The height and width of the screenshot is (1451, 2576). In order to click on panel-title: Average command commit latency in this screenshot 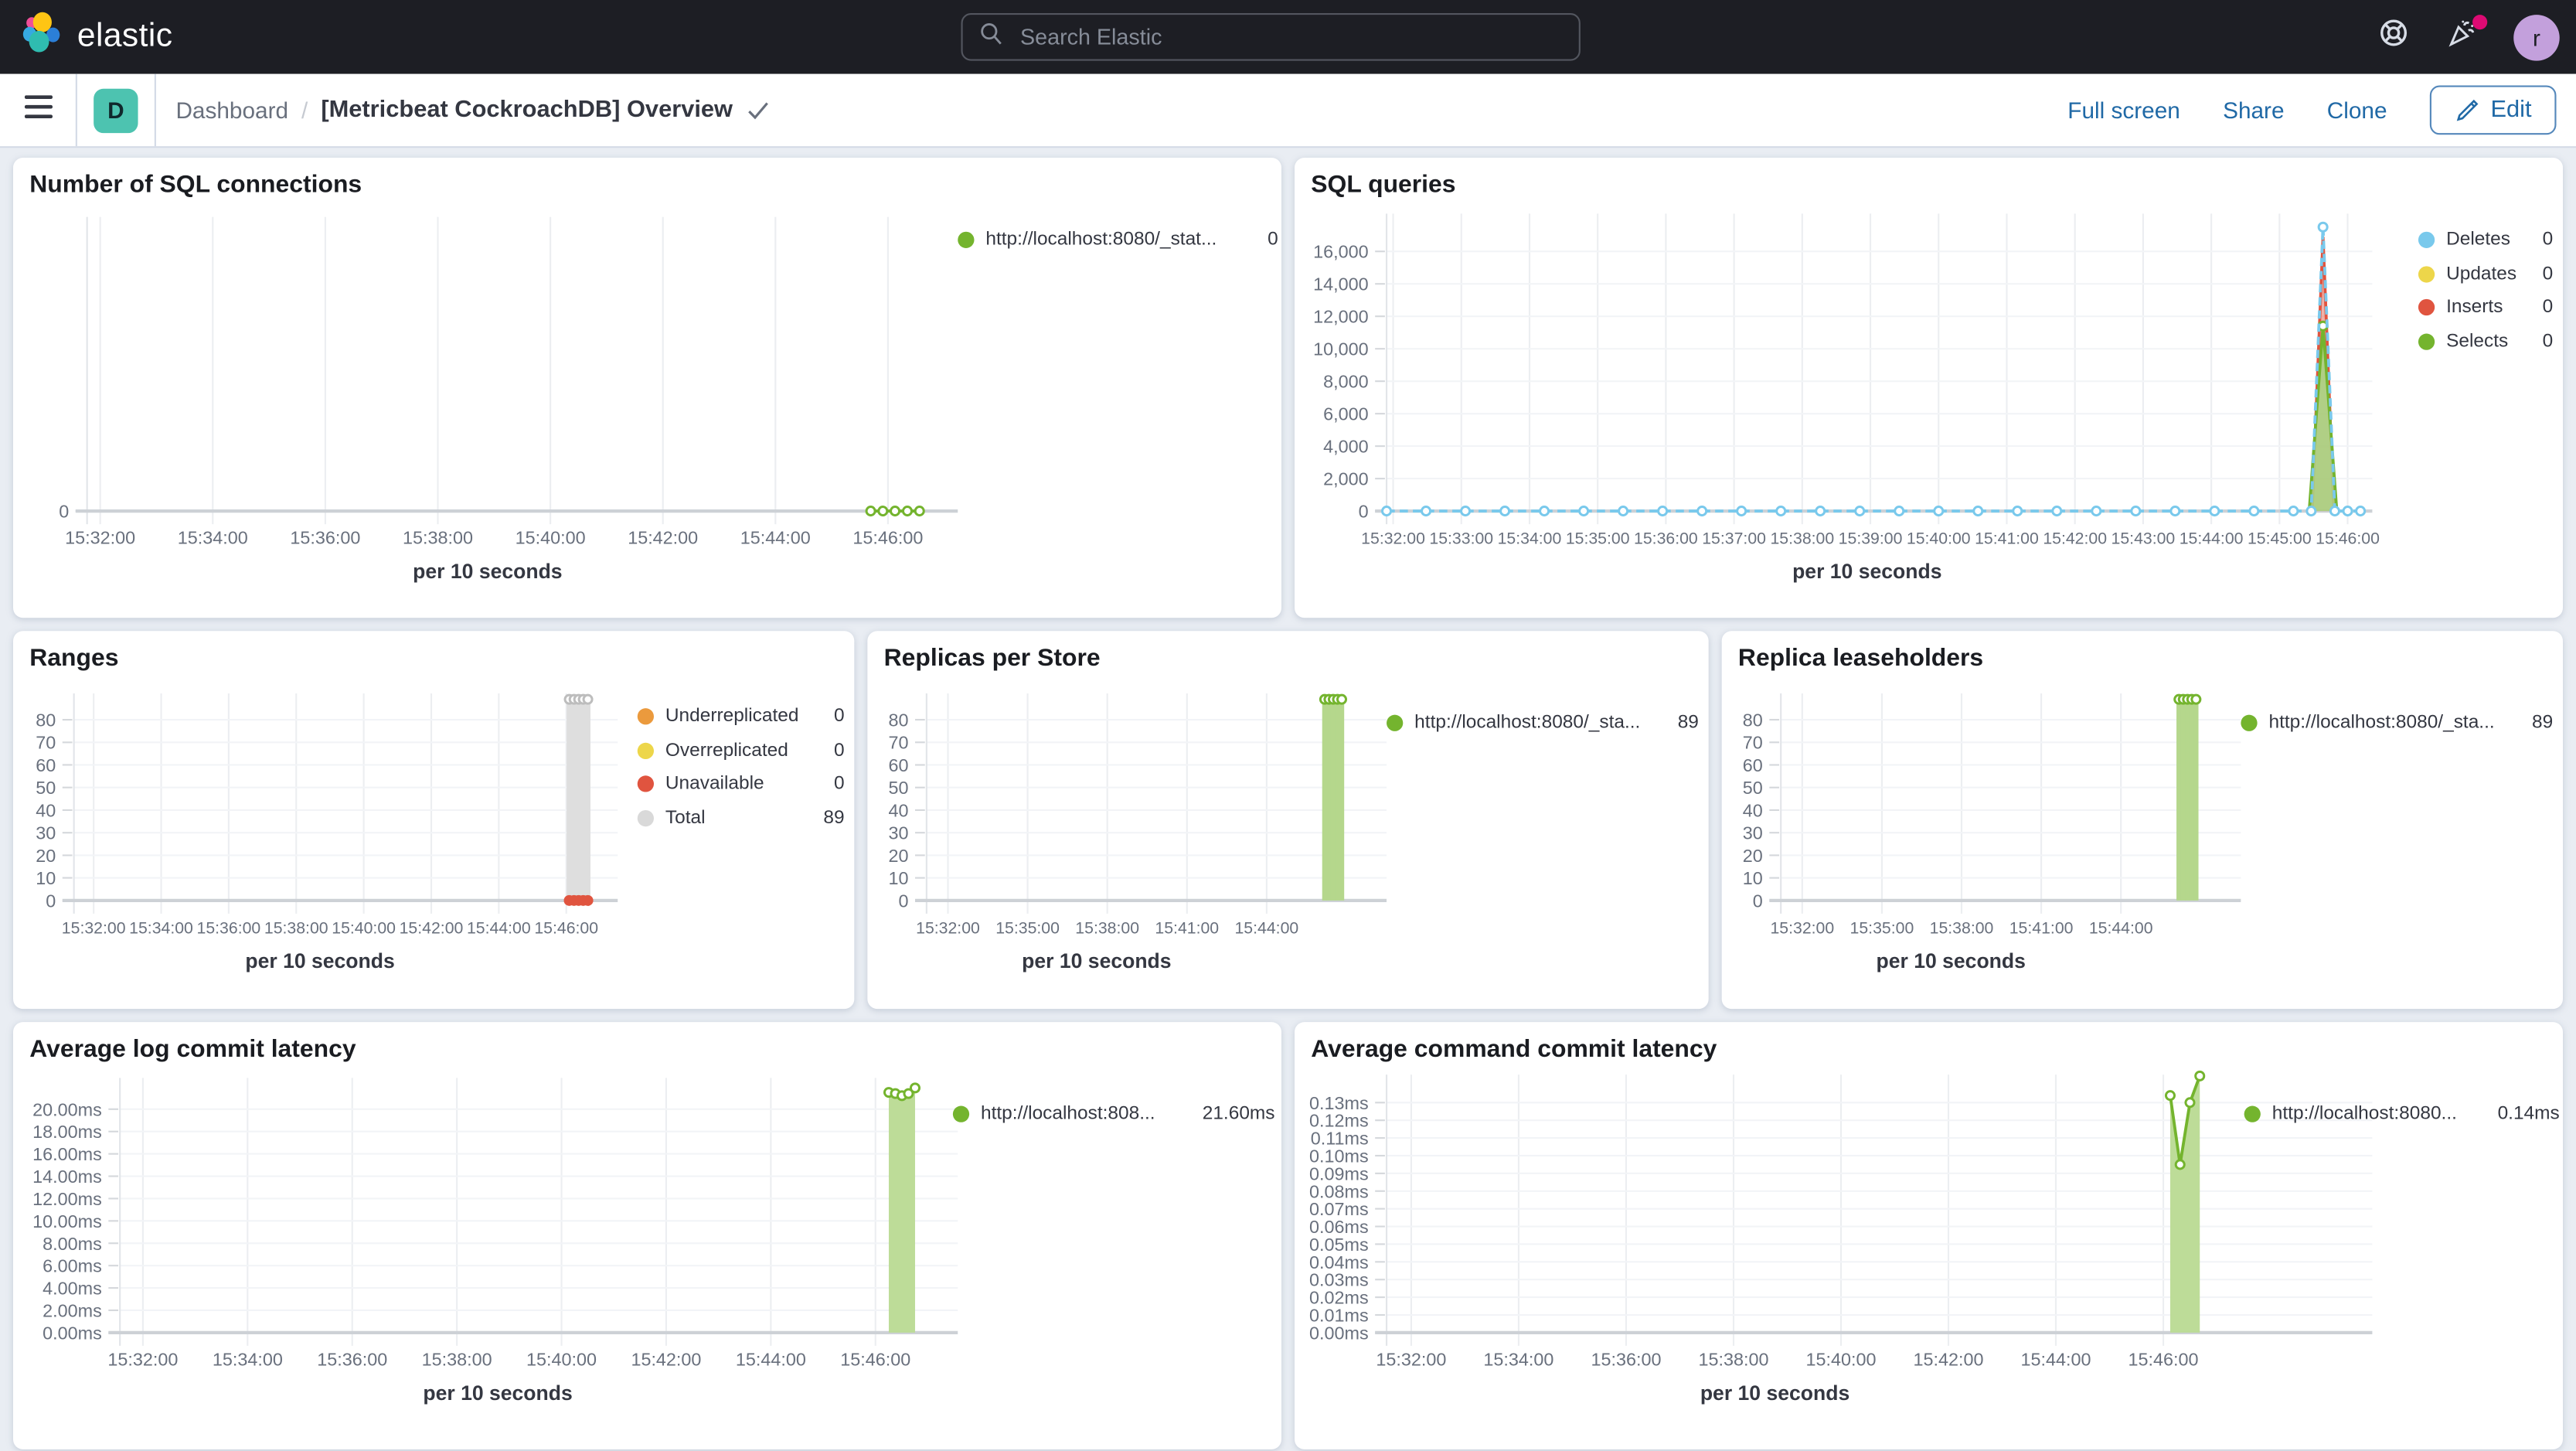, I will do `click(1514, 1049)`.